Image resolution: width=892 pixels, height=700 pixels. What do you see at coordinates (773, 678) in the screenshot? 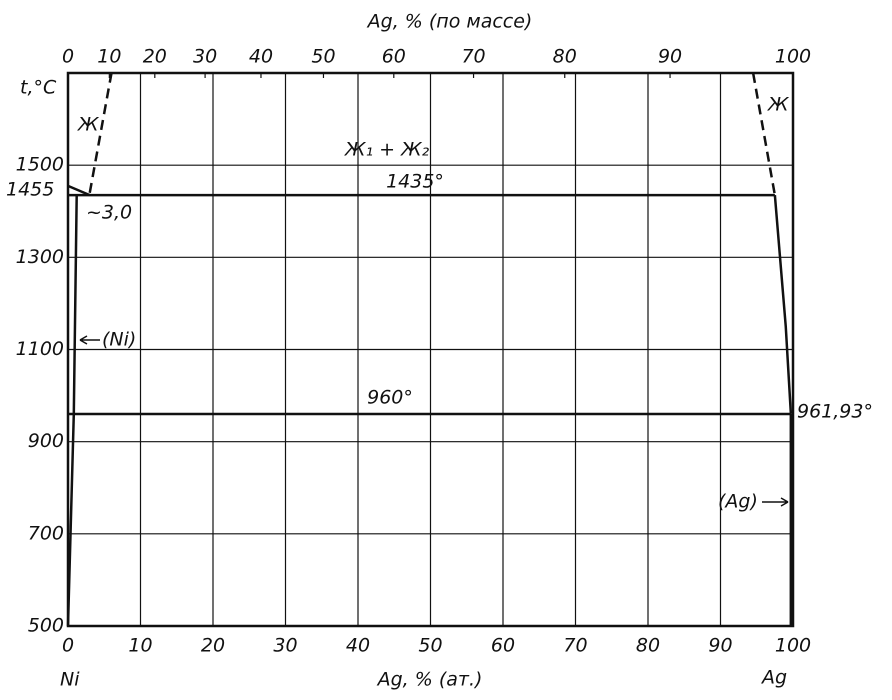
I see `annotation: Ag` at bounding box center [773, 678].